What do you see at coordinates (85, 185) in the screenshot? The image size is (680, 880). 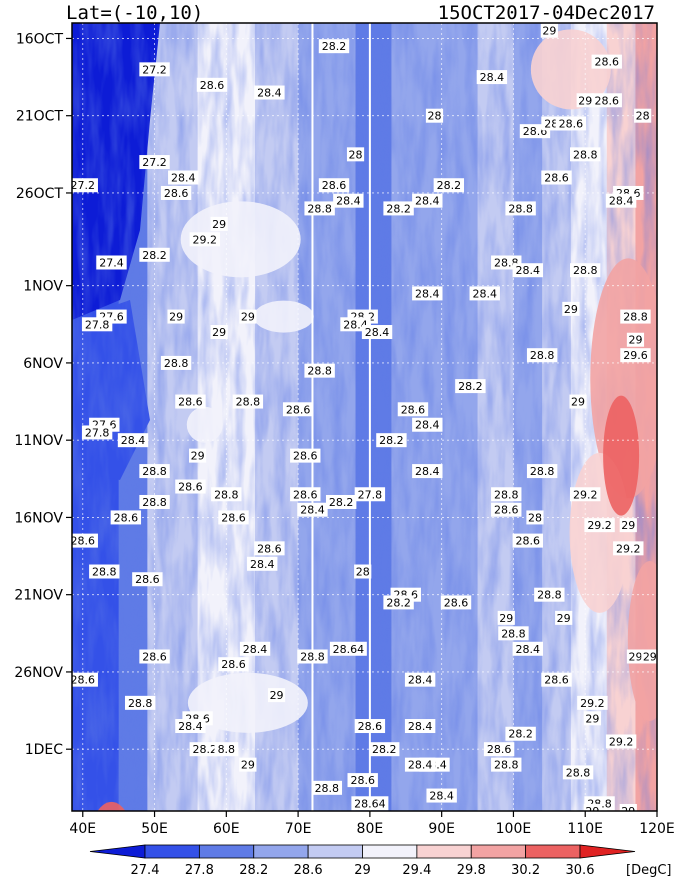 I see `contour-label-17: 27.2` at bounding box center [85, 185].